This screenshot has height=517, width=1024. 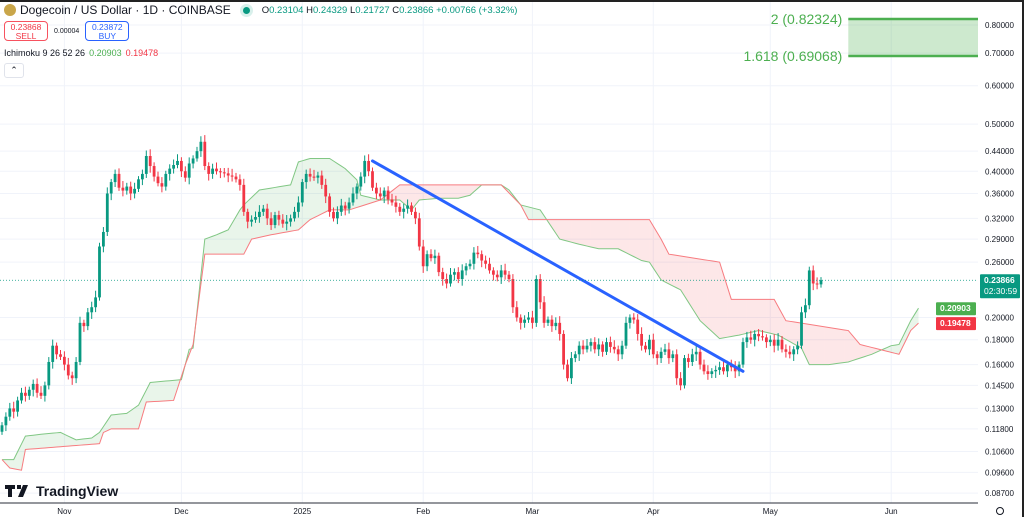 I want to click on buy-button: 0.23872 BUY, so click(x=107, y=31).